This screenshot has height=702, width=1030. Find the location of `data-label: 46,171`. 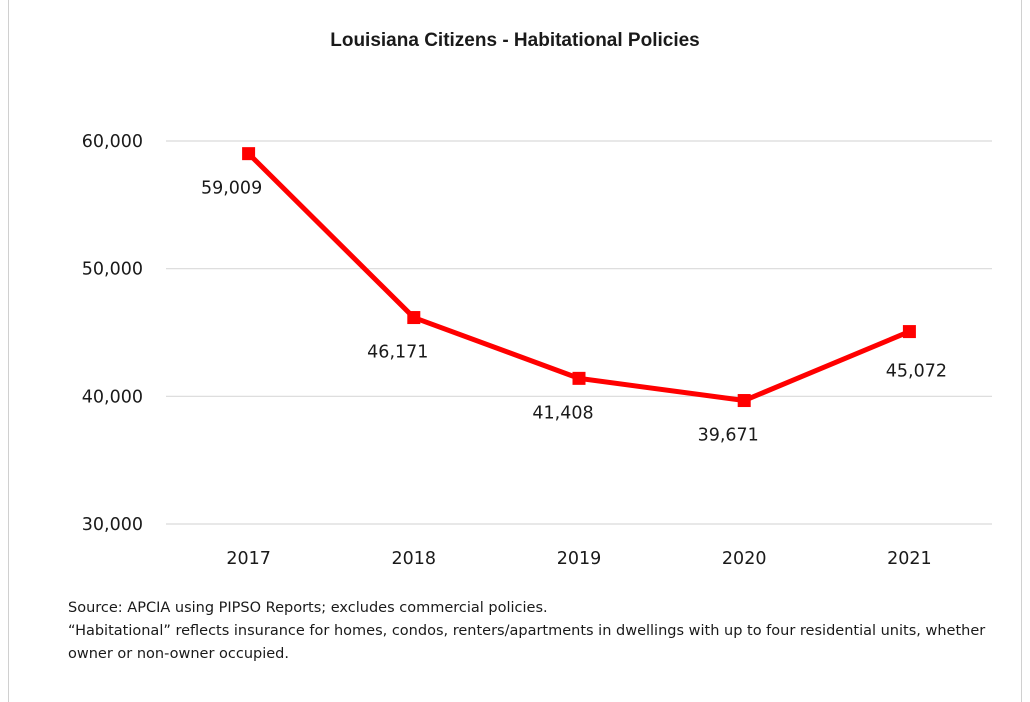

data-label: 46,171 is located at coordinates (397, 353).